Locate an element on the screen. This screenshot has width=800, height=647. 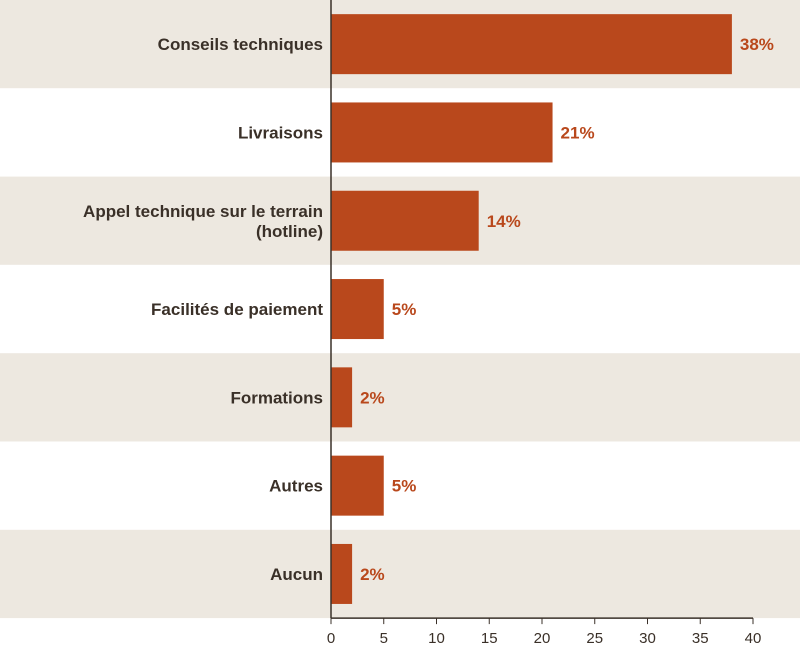
category-label: Aucun is located at coordinates (296, 574).